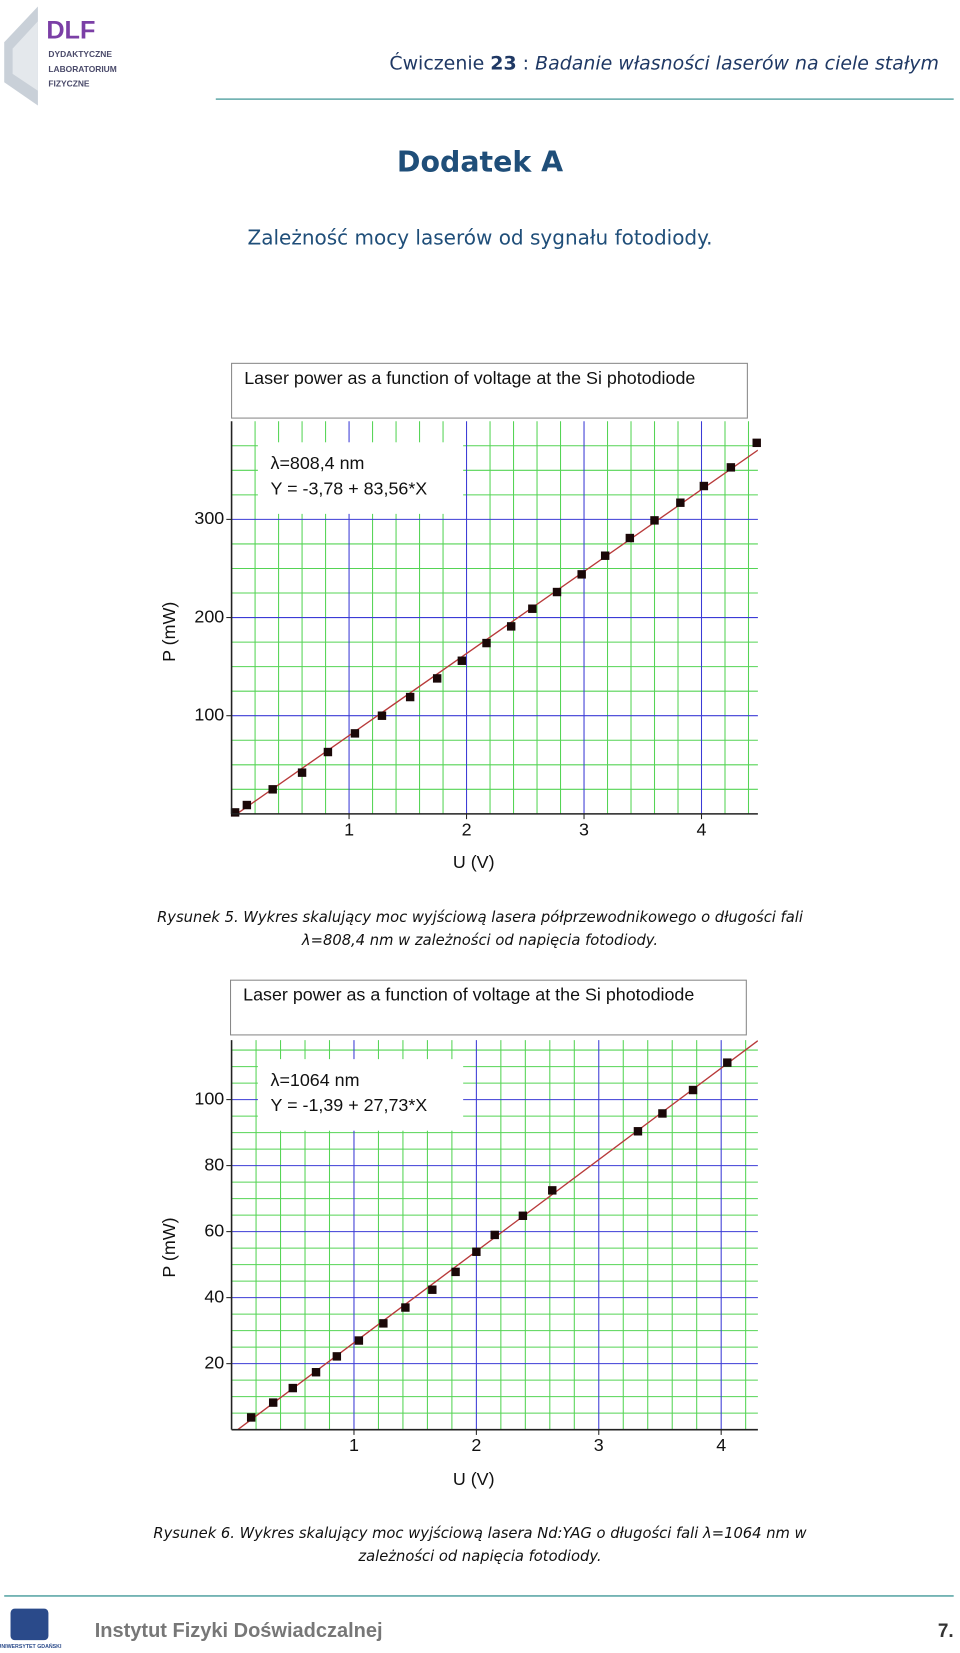 The image size is (960, 1653). What do you see at coordinates (214, 1362) in the screenshot?
I see `y-tick-label: 20` at bounding box center [214, 1362].